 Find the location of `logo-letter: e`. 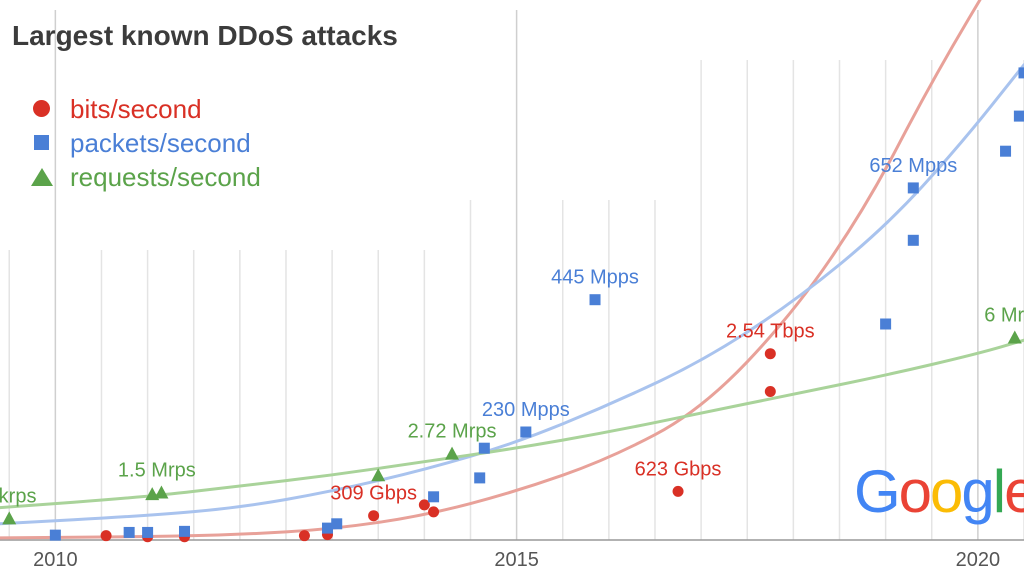

logo-letter: e is located at coordinates (1014, 491).